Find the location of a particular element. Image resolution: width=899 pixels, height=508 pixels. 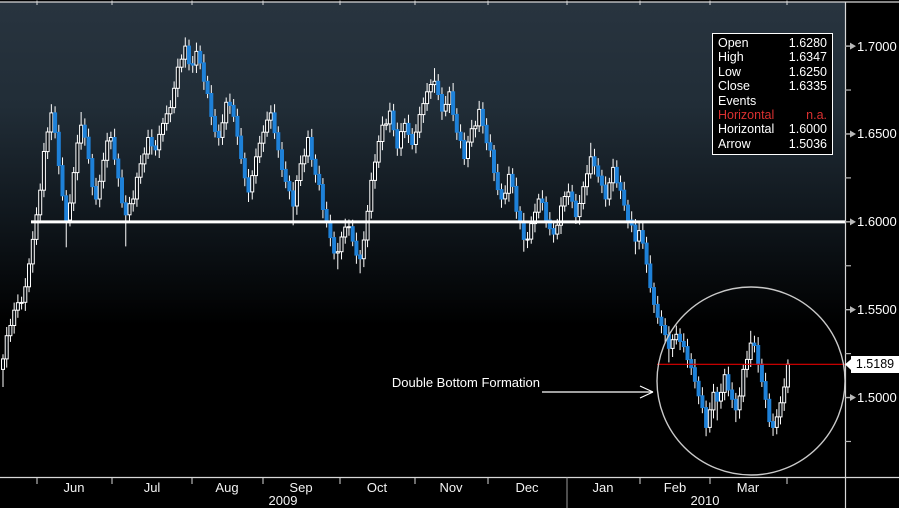

month-label: Jul is located at coordinates (152, 487).